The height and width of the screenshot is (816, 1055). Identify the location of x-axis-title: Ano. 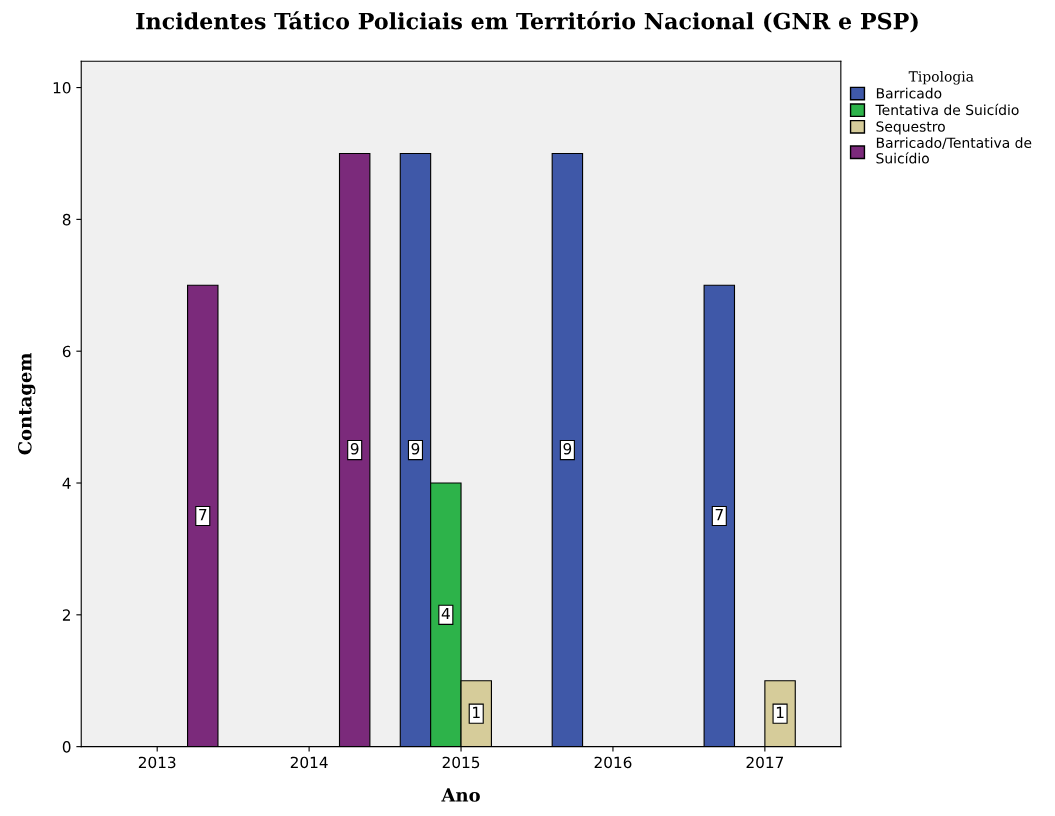
(460, 795).